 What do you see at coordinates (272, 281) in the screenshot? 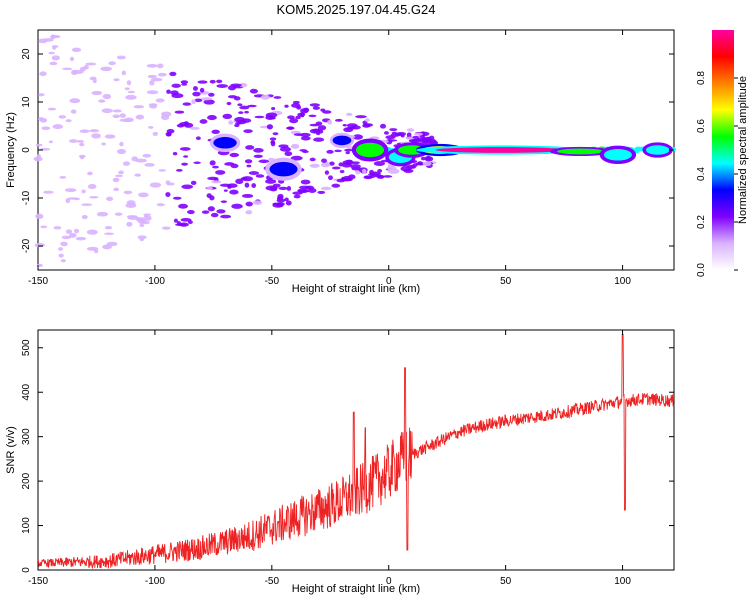
I see `spectrogram-x-tick-label: -50` at bounding box center [272, 281].